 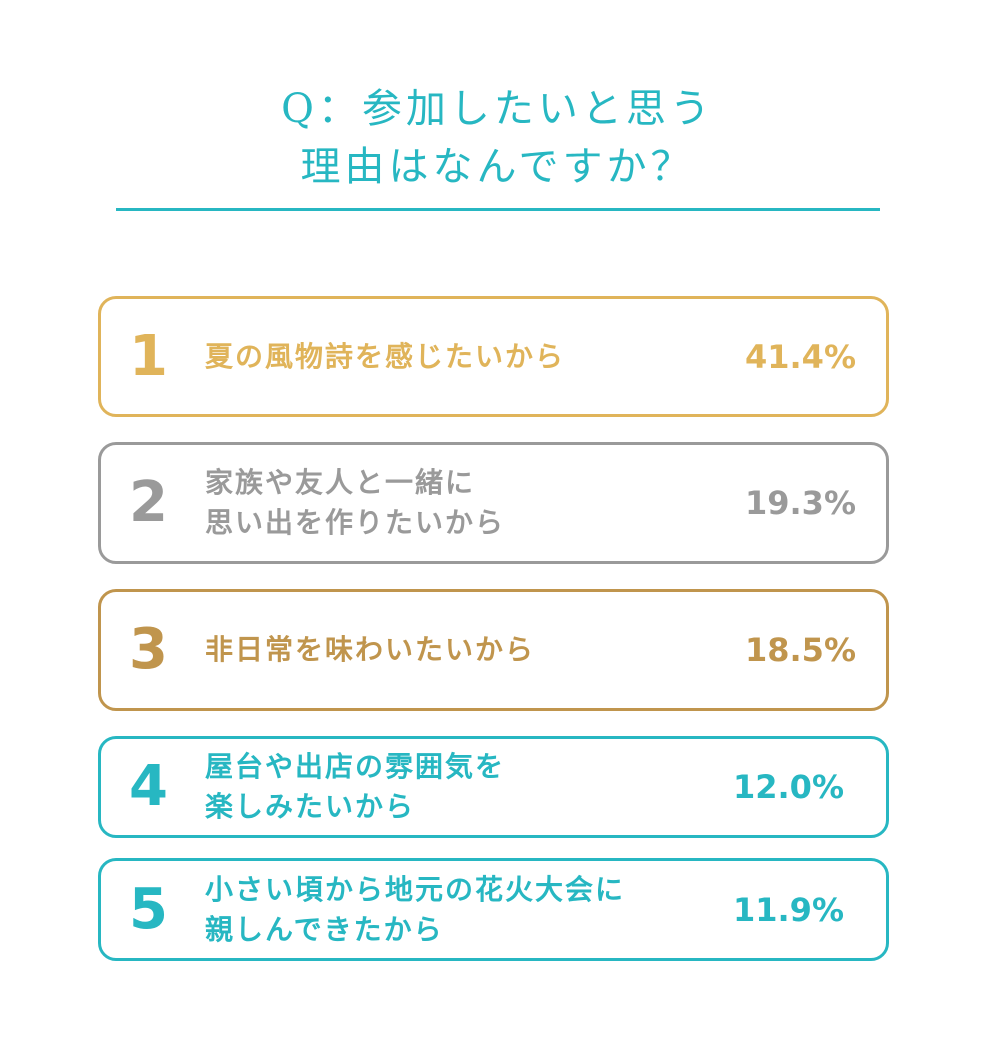 I want to click on question-title-line-2: 理由はなんですか？, so click(x=497, y=167).